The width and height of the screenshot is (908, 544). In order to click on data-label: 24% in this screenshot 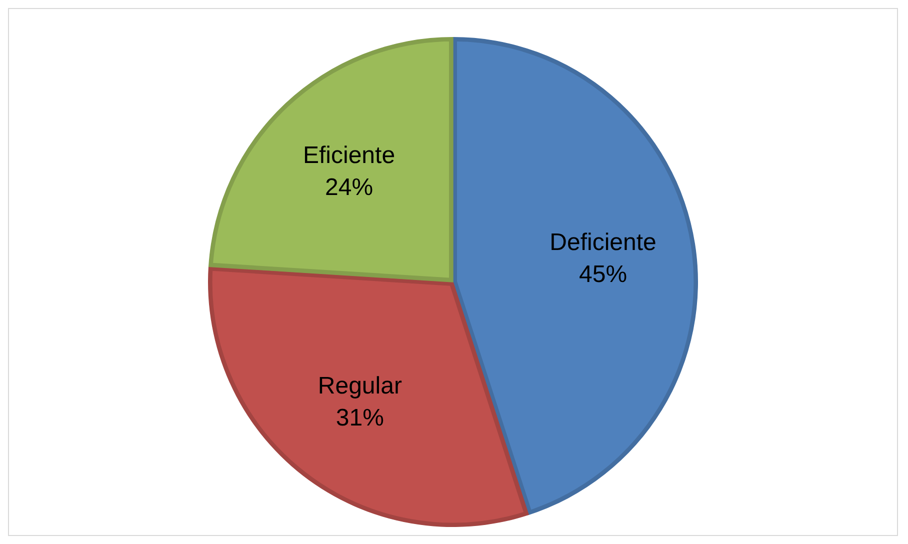, I will do `click(349, 187)`.